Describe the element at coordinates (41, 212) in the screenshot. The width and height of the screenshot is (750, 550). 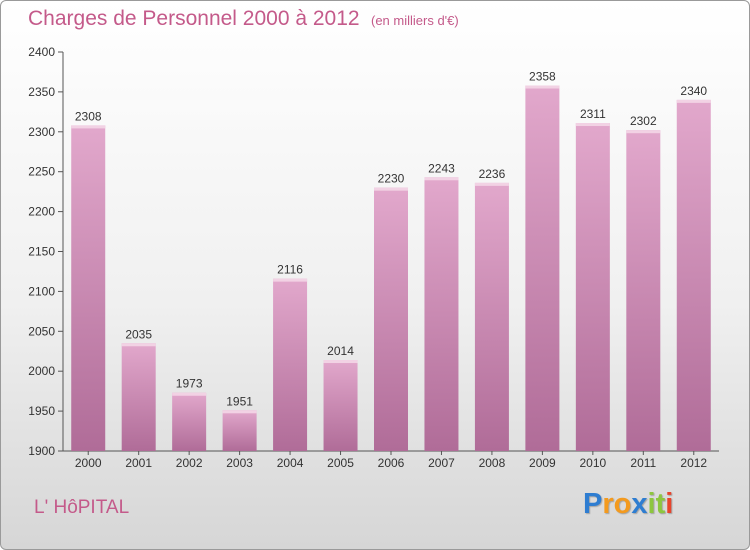
I see `y-tick-label: 2200` at that location.